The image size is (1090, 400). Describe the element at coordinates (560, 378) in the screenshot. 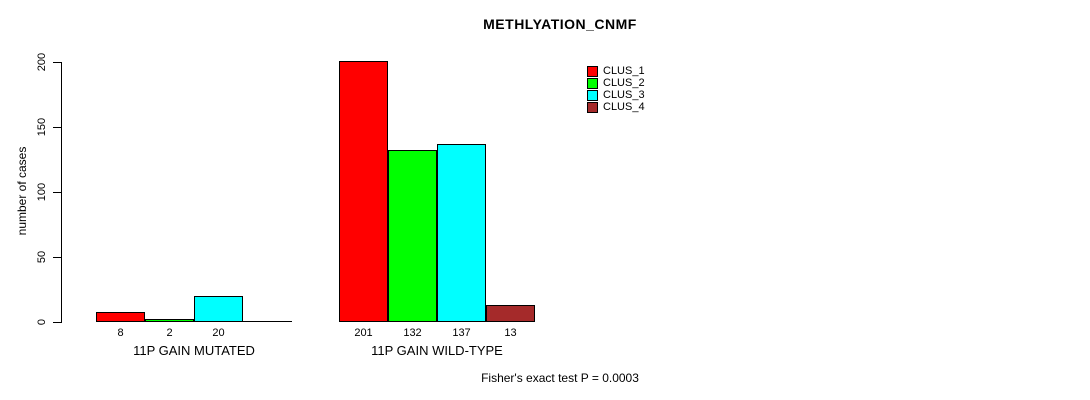

I see `fisher-test-footnote: Fisher's exact test P = 0.0003` at that location.